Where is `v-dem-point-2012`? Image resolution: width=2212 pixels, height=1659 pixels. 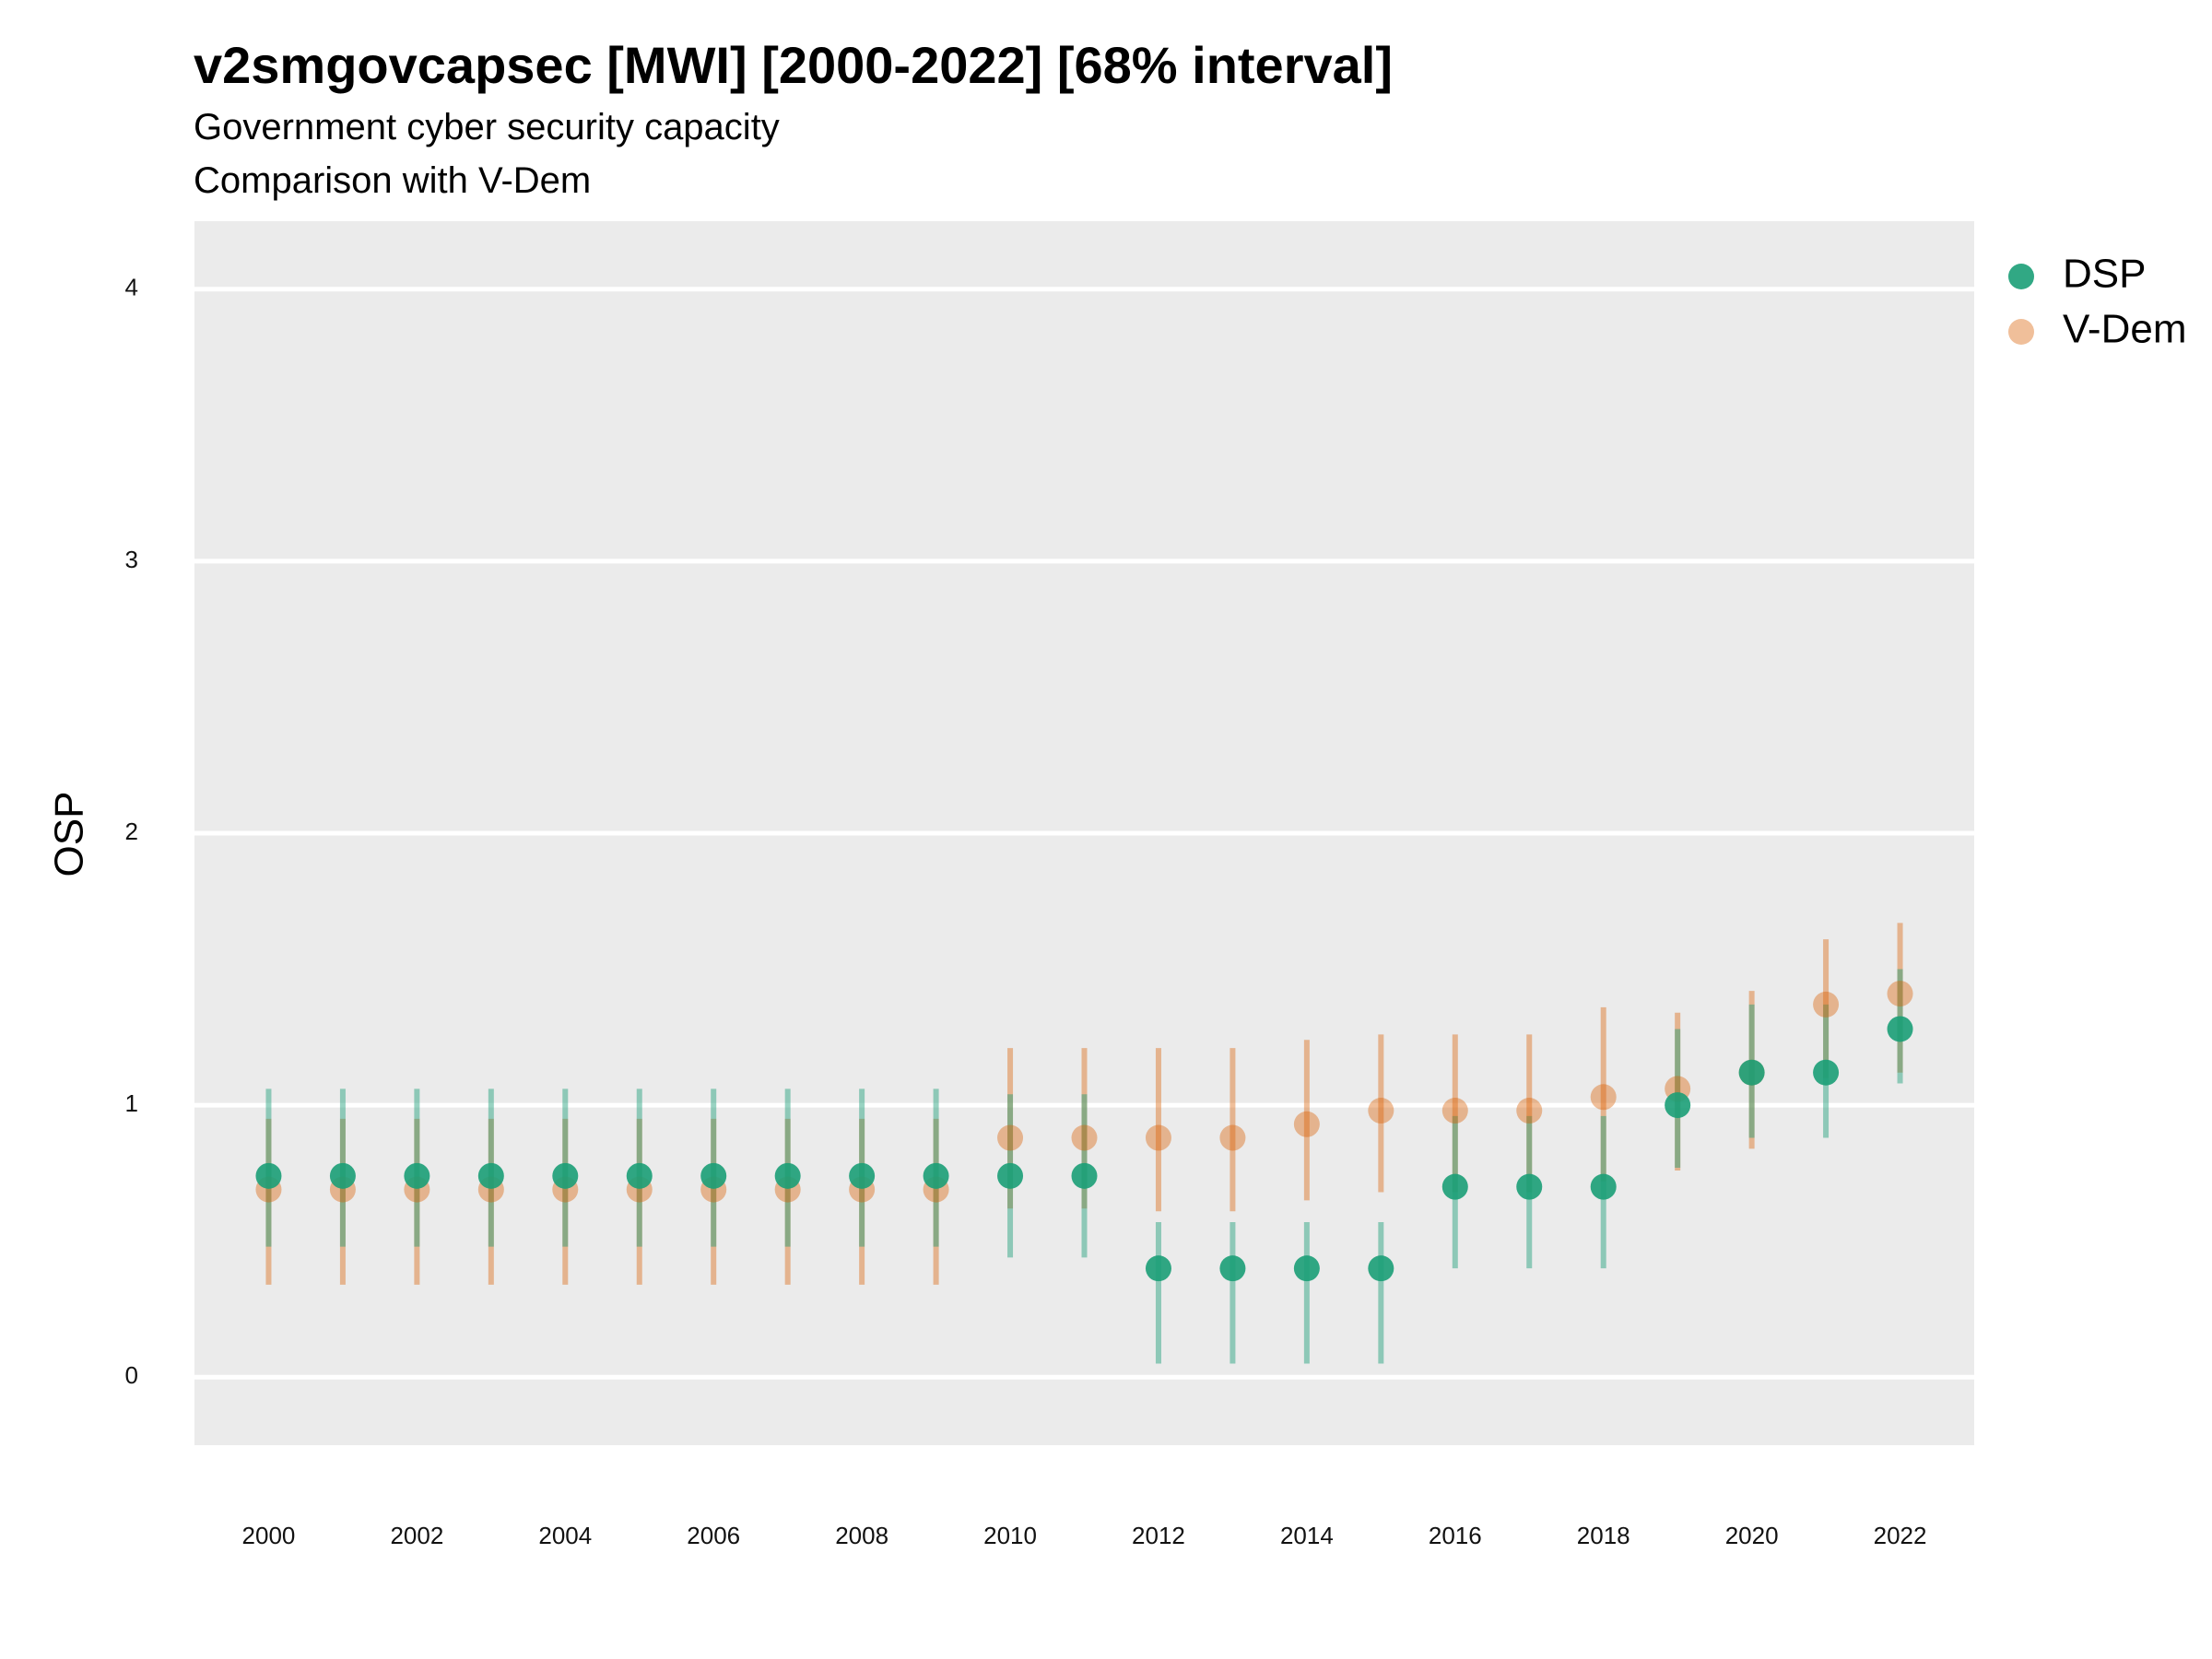 v-dem-point-2012 is located at coordinates (1158, 1137).